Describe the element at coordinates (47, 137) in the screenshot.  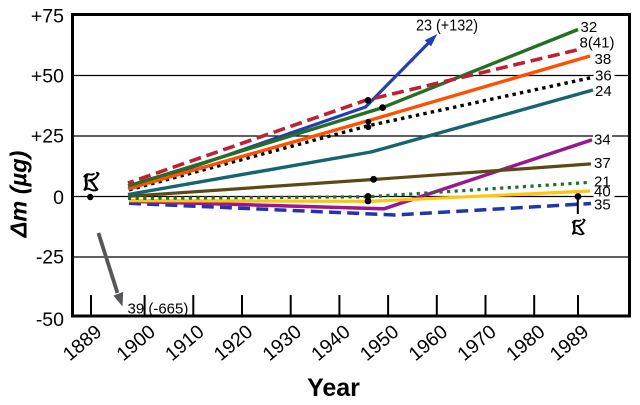
I see `svg-text: +25` at that location.